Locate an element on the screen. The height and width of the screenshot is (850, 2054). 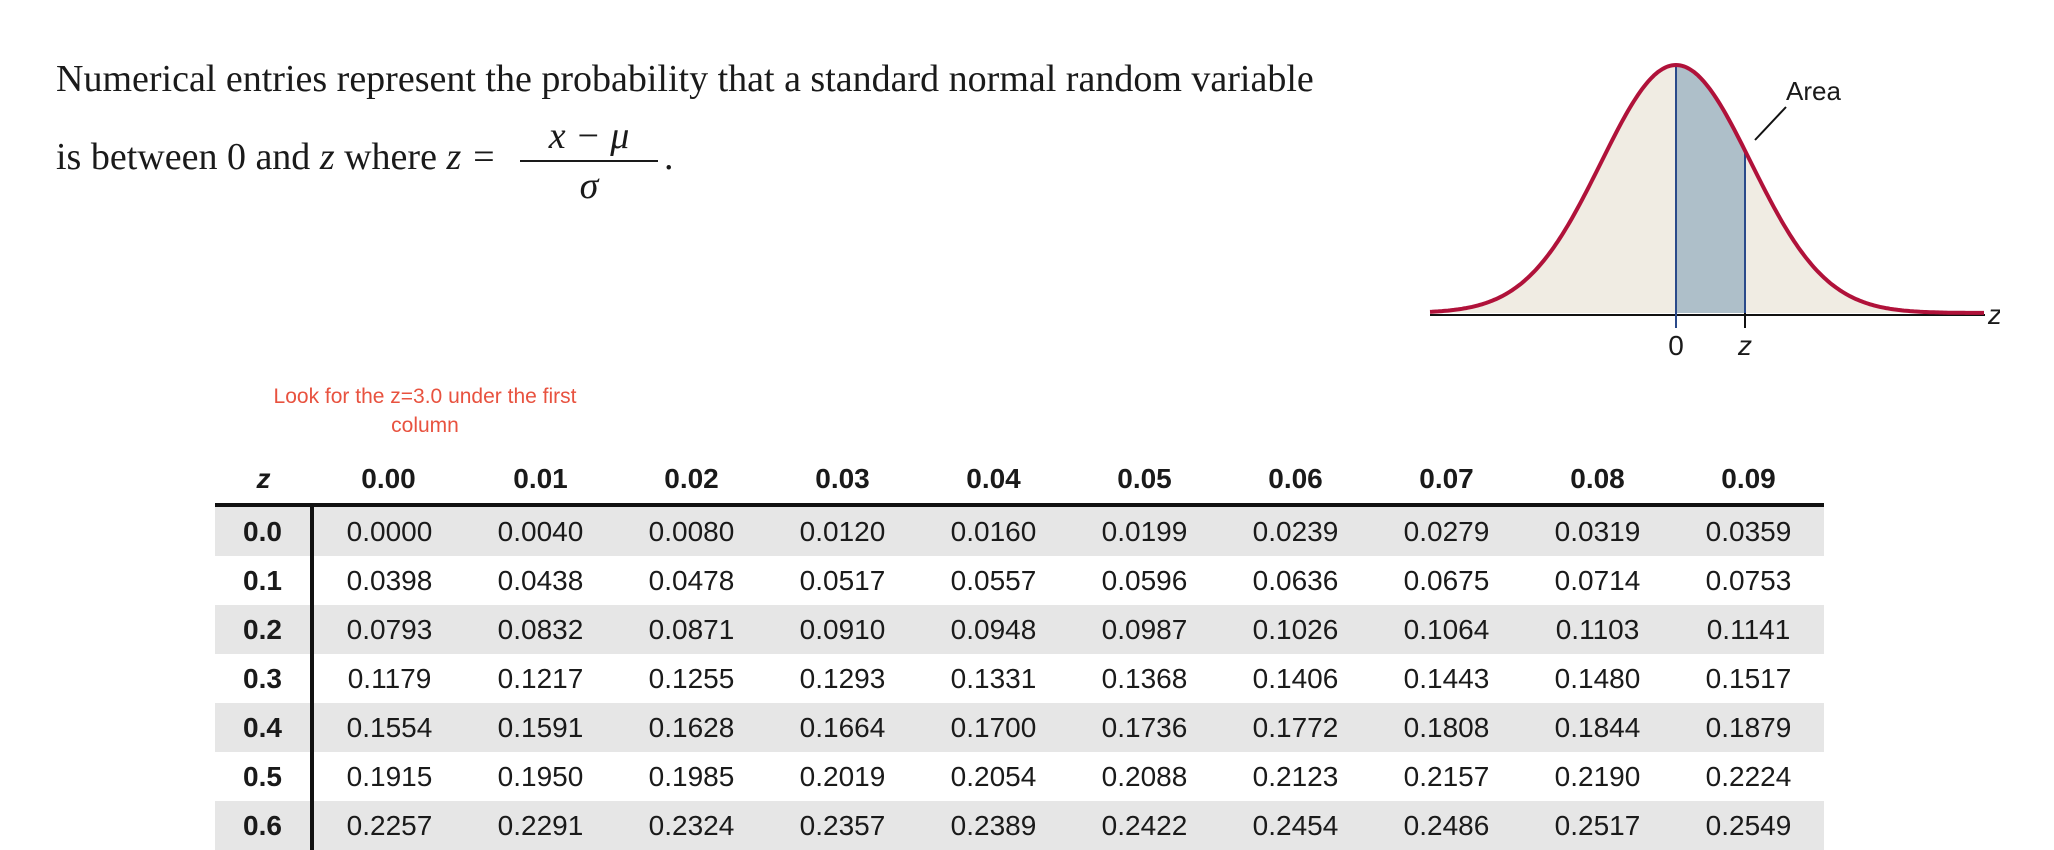
table-cell: 0.2422 is located at coordinates (1144, 825).